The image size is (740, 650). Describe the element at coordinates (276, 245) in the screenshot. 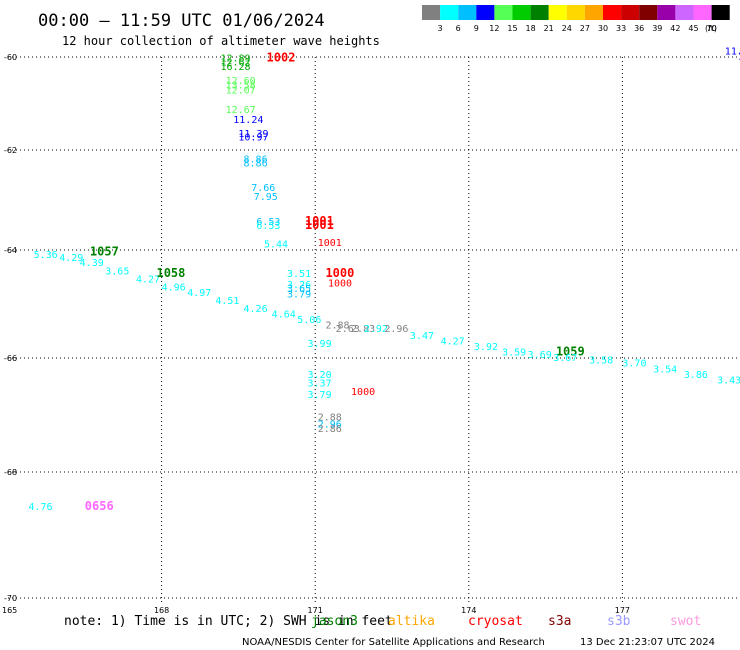

I see `wave-height-label: 5.44` at that location.